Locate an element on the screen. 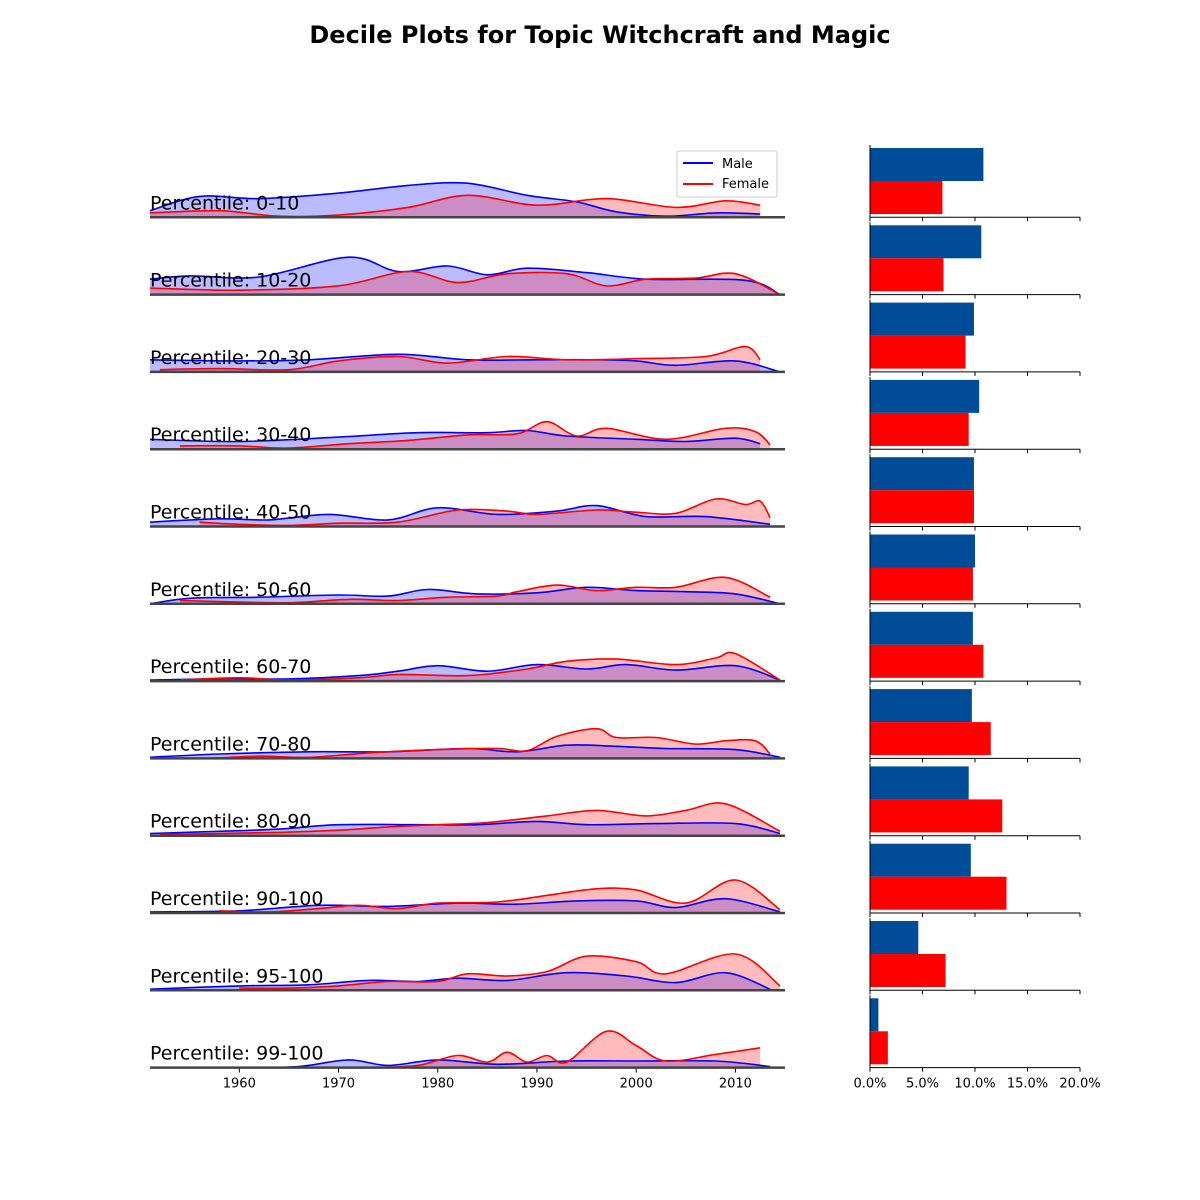 This screenshot has width=1200, height=1200. bar-tick-label: 15.0% is located at coordinates (1027, 1084).